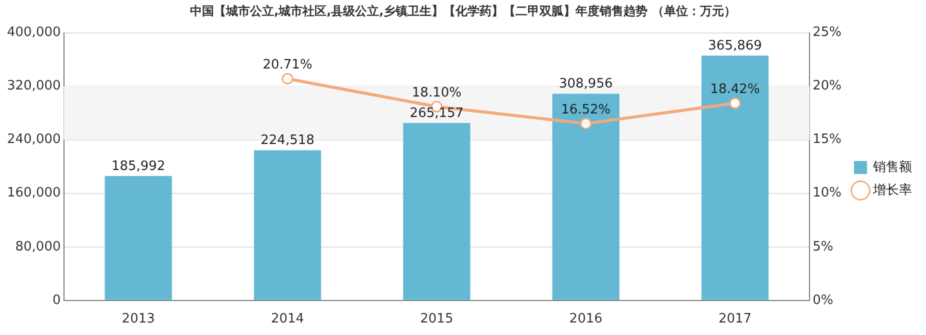 The image size is (926, 335). What do you see at coordinates (287, 65) in the screenshot?
I see `data-label: 20.71%` at bounding box center [287, 65].